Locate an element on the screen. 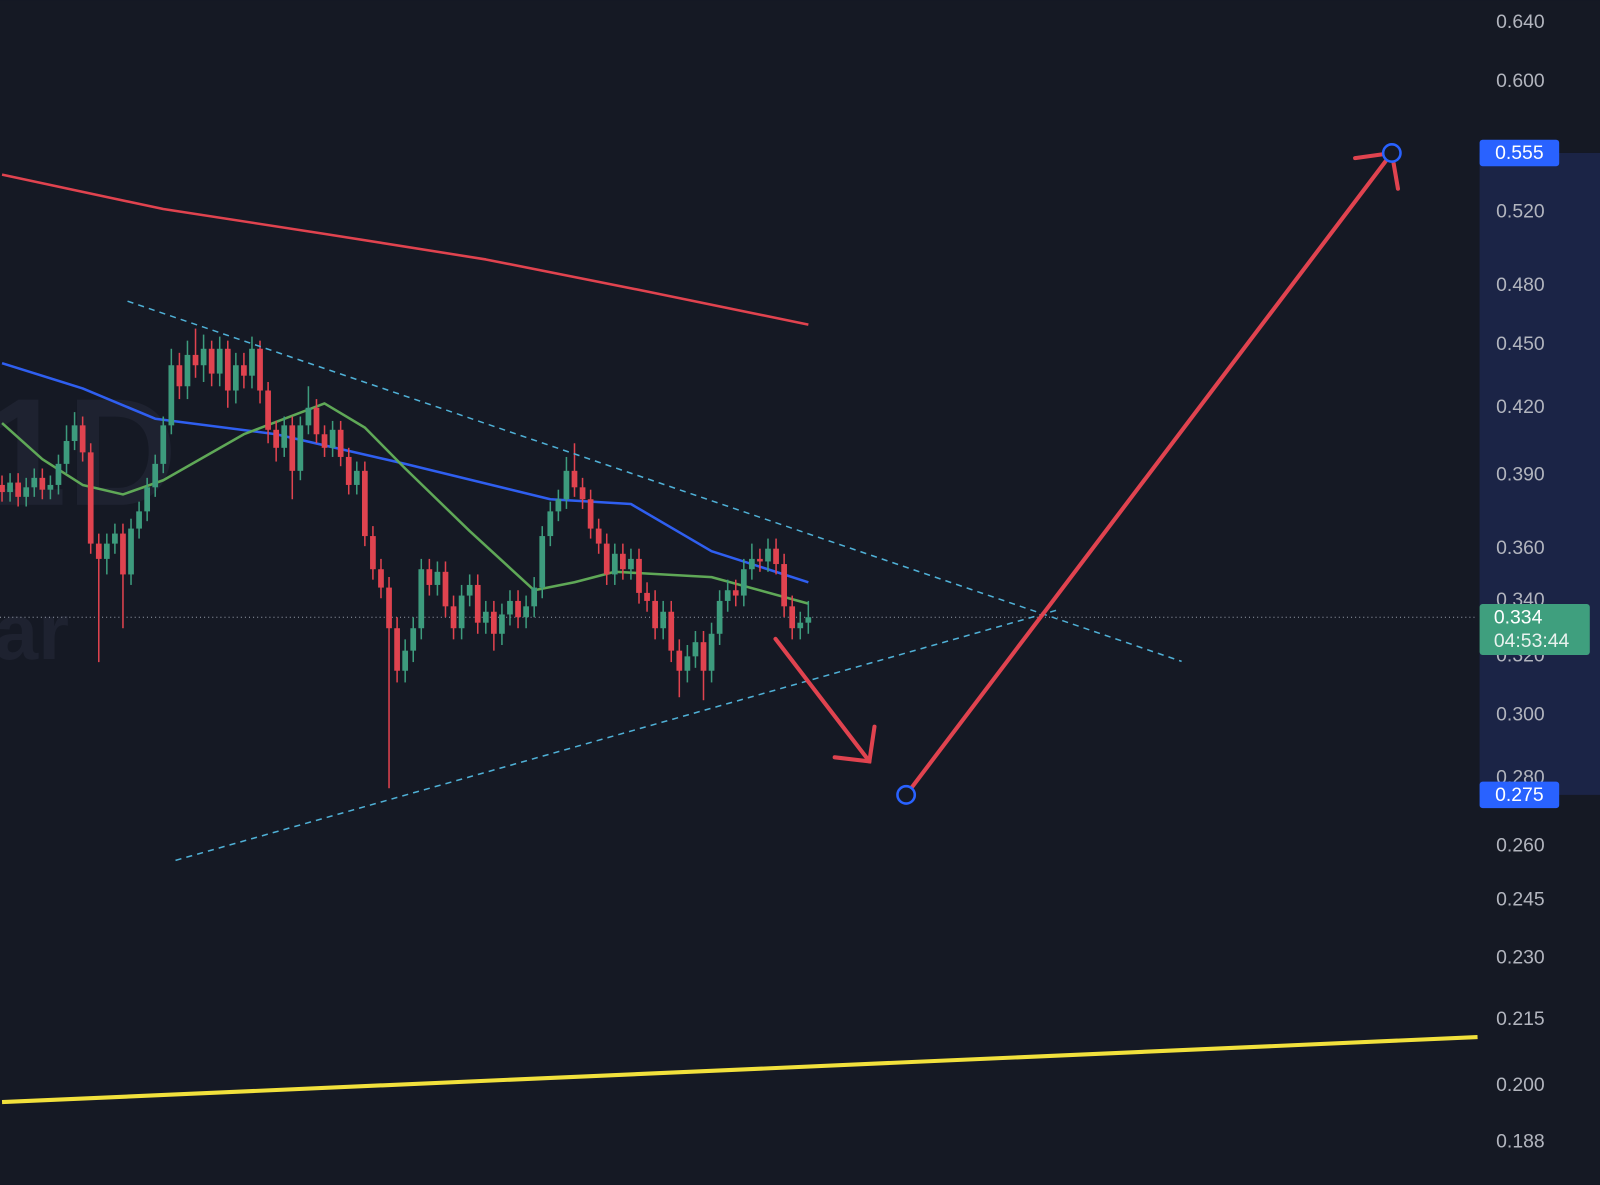 This screenshot has width=1600, height=1185. y-tick-label: 0.300 is located at coordinates (1520, 714).